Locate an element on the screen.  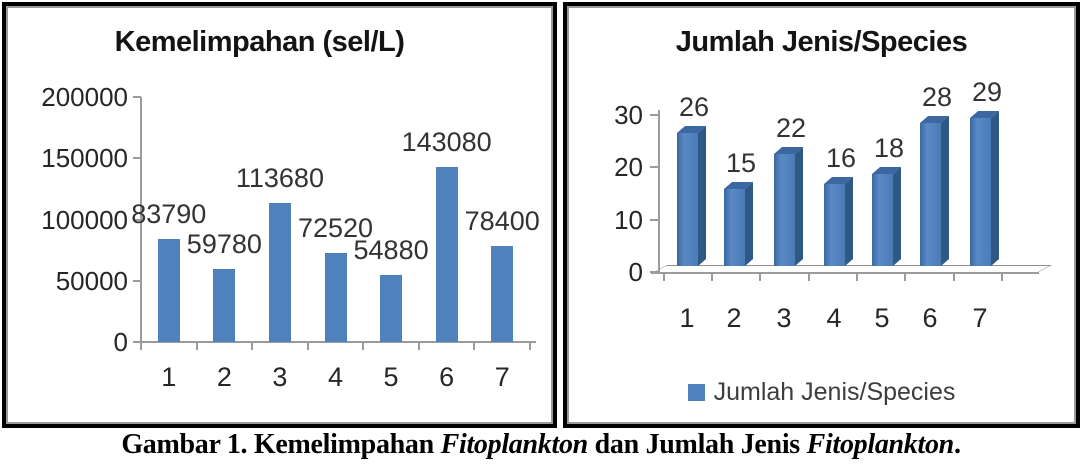
y-tick-label: 10 is located at coordinates (628, 219).